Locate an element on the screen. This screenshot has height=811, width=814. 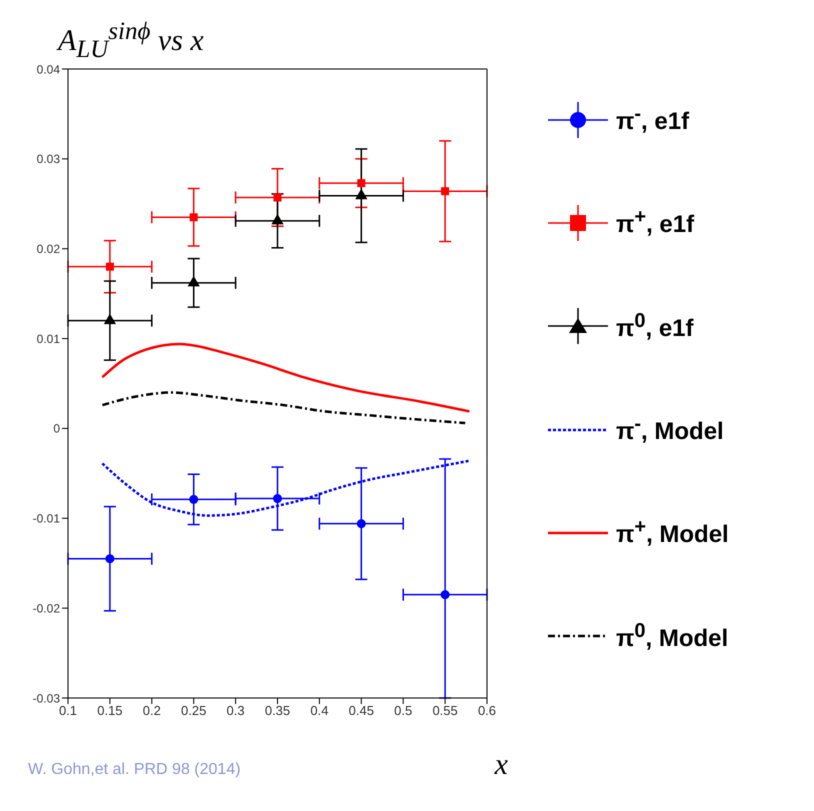
x-tick-label: 0.6 is located at coordinates (487, 710).